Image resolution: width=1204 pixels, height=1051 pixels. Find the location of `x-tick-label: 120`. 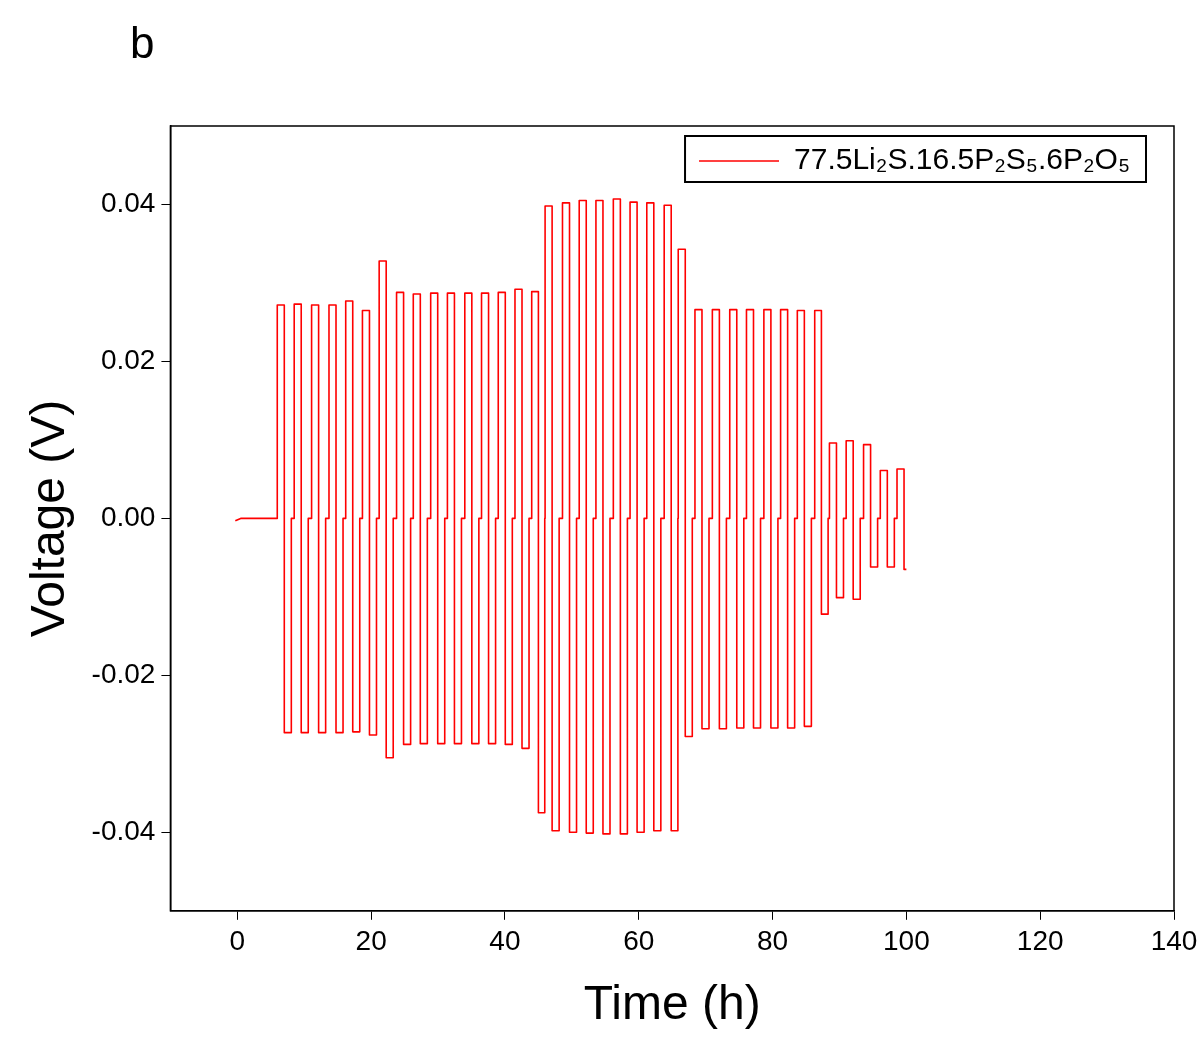

x-tick-label: 120 is located at coordinates (1040, 941).